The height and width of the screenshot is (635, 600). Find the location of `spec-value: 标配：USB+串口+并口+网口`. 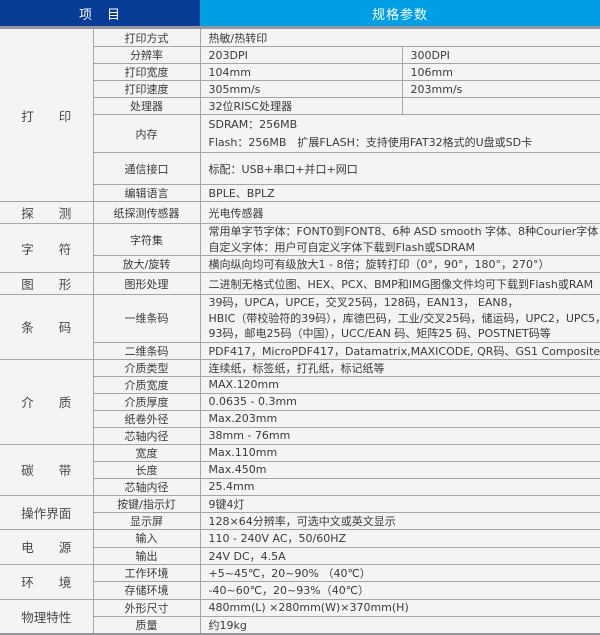

spec-value: 标配：USB+串口+并口+网口 is located at coordinates (399, 168).